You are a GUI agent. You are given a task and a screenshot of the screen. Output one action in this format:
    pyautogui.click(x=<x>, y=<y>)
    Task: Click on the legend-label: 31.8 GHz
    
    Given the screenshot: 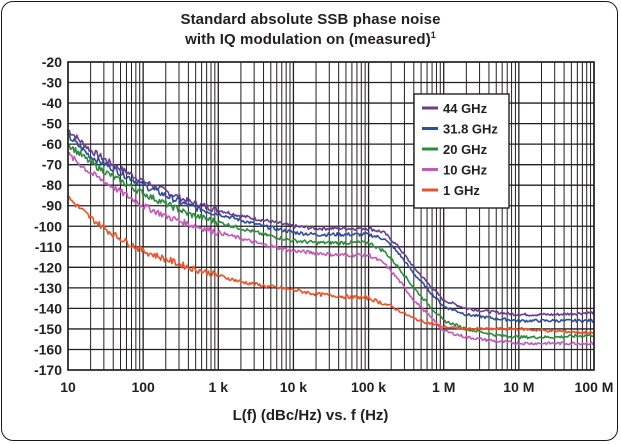 What is the action you would take?
    pyautogui.click(x=470, y=129)
    